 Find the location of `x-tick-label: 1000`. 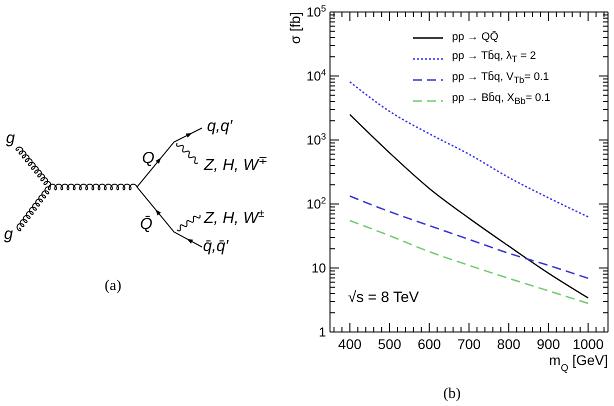

x-tick-label: 1000 is located at coordinates (588, 344).